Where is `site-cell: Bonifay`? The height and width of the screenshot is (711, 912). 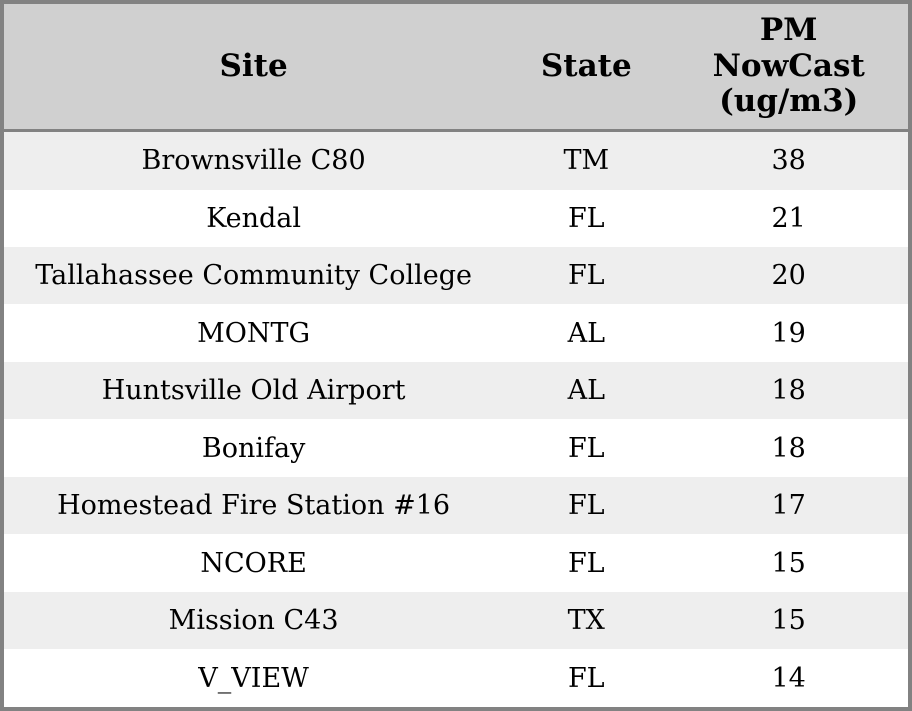 site-cell: Bonifay is located at coordinates (253, 448).